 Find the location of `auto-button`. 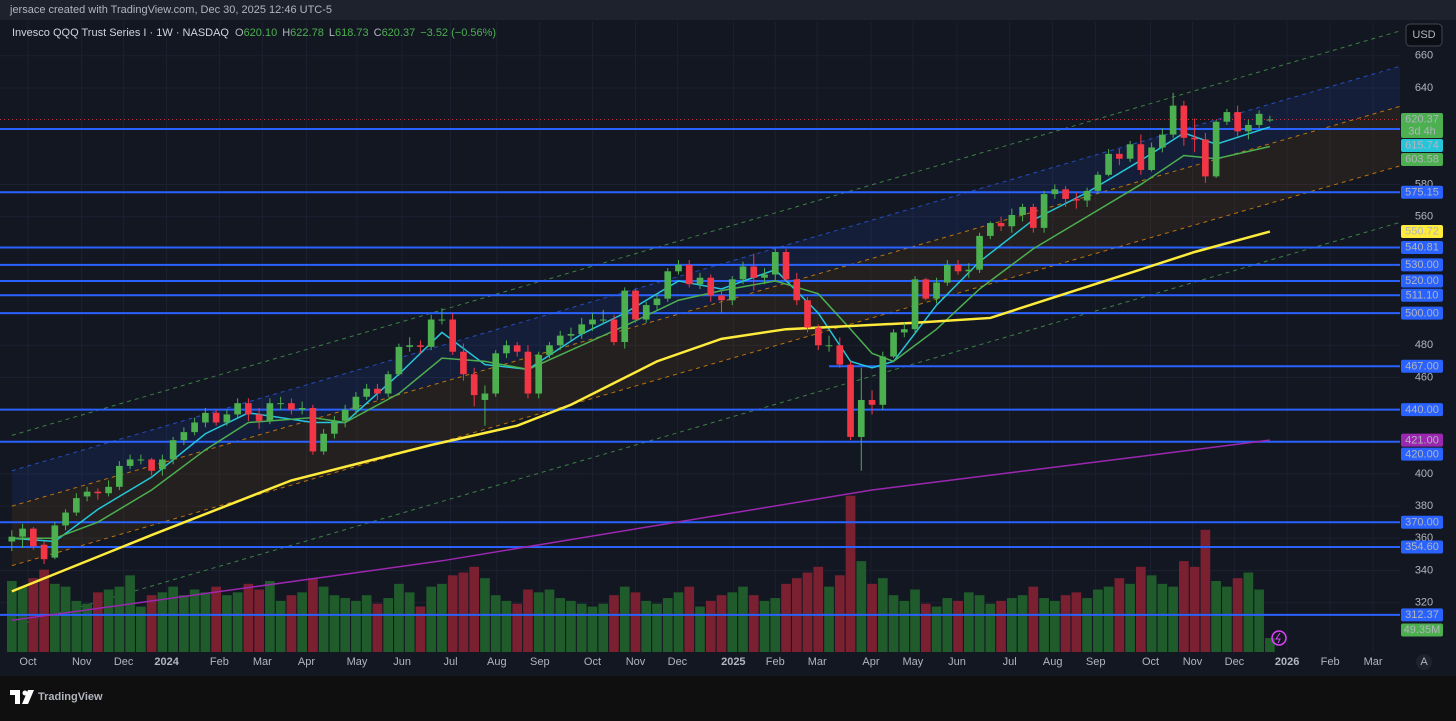

auto-button is located at coordinates (1424, 662).